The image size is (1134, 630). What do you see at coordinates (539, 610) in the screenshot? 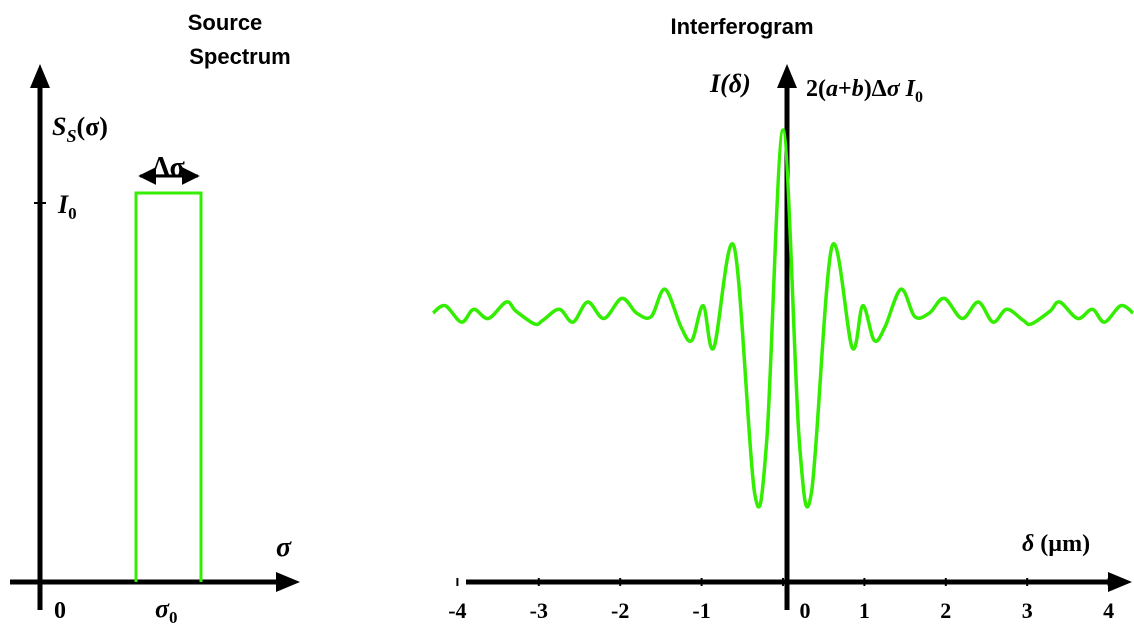
I see `x-tick-label: -3` at bounding box center [539, 610].